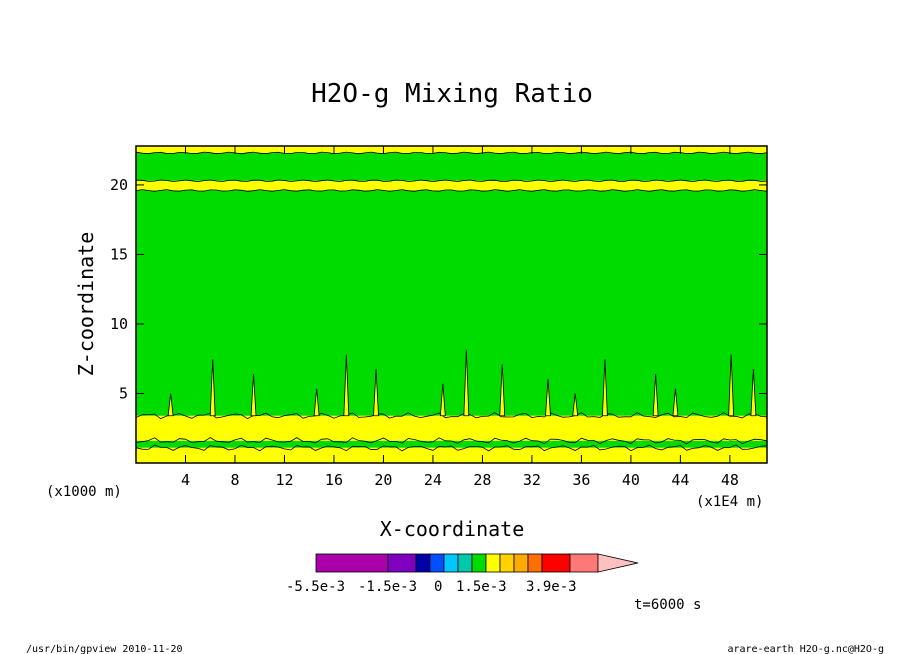  What do you see at coordinates (481, 587) in the screenshot?
I see `colorbar-label: 1.5e-3` at bounding box center [481, 587].